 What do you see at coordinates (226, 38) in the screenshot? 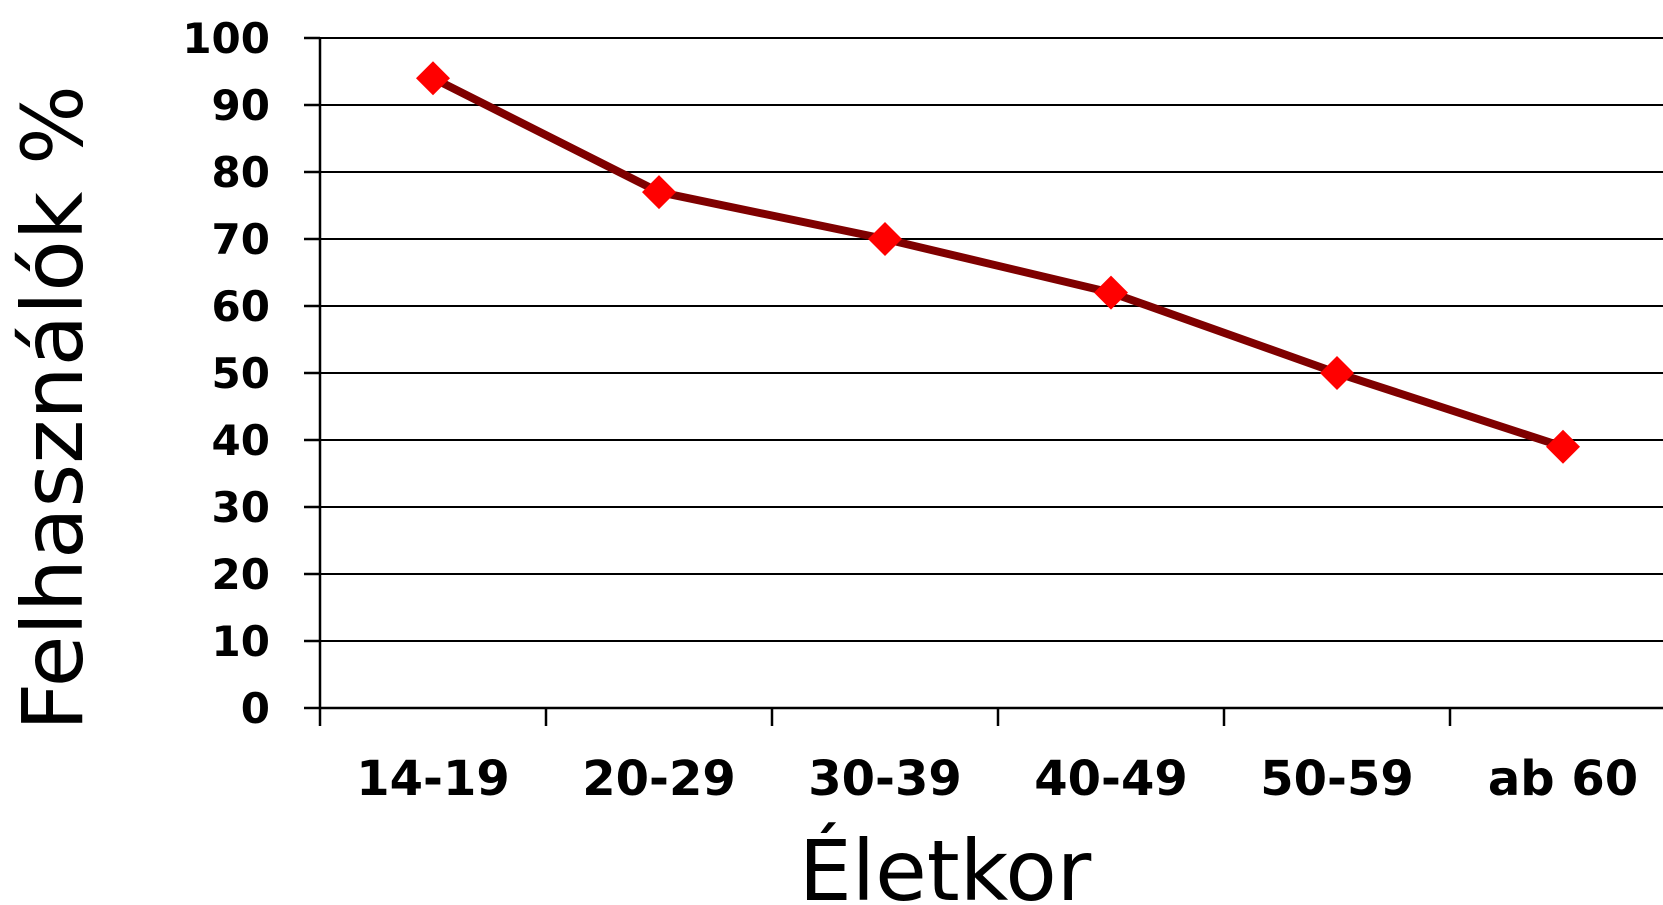
I see `y-tick-label: 100` at bounding box center [226, 38].